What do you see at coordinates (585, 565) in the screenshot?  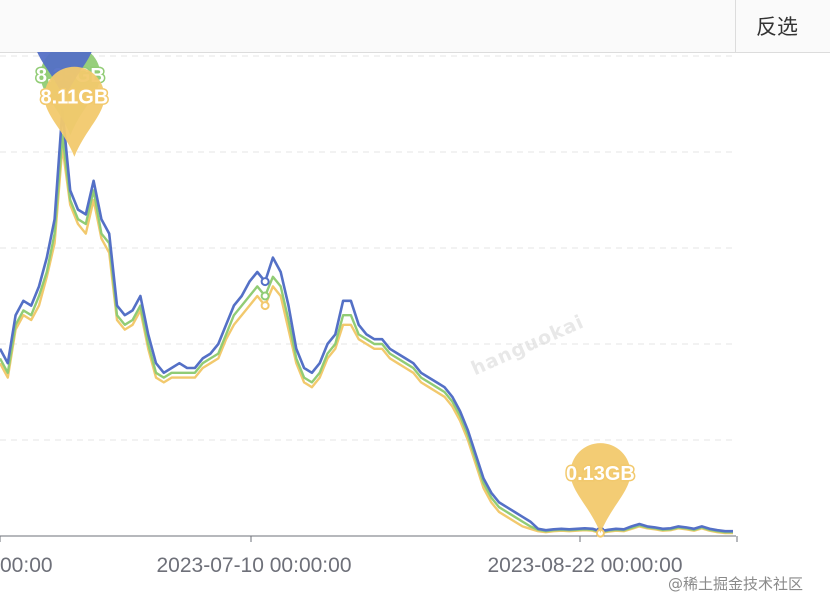 I see `x-tick-label: 2023-08-22 00:00:00` at bounding box center [585, 565].